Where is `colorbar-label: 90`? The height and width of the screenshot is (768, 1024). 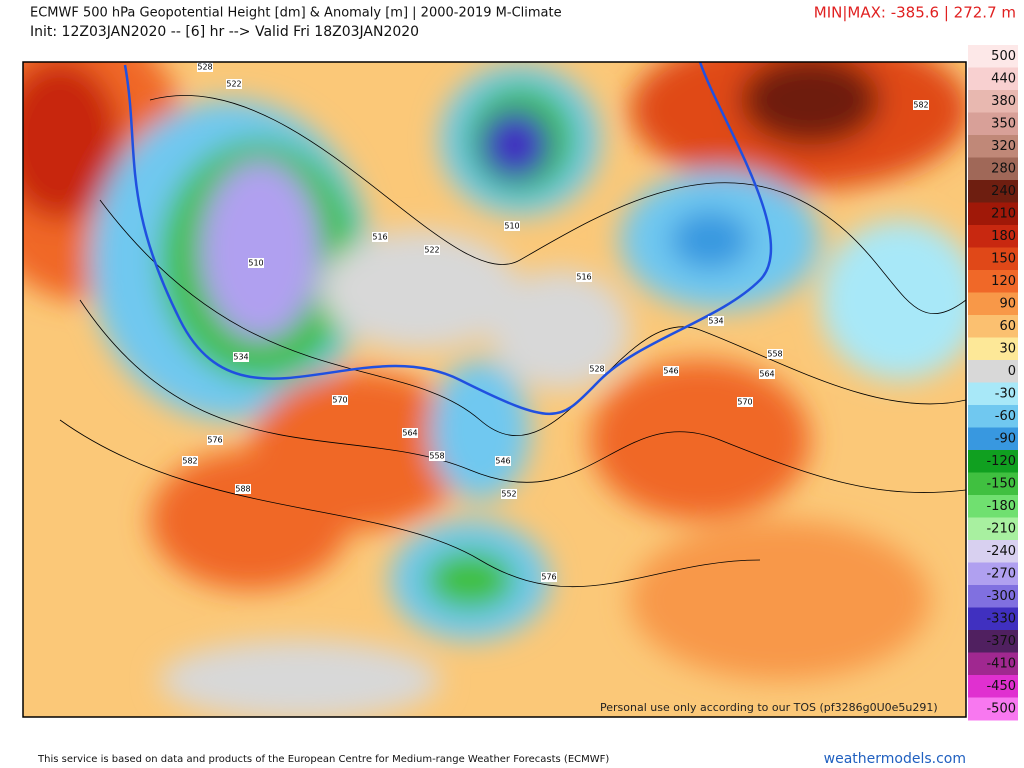 colorbar-label: 90 is located at coordinates (1007, 303).